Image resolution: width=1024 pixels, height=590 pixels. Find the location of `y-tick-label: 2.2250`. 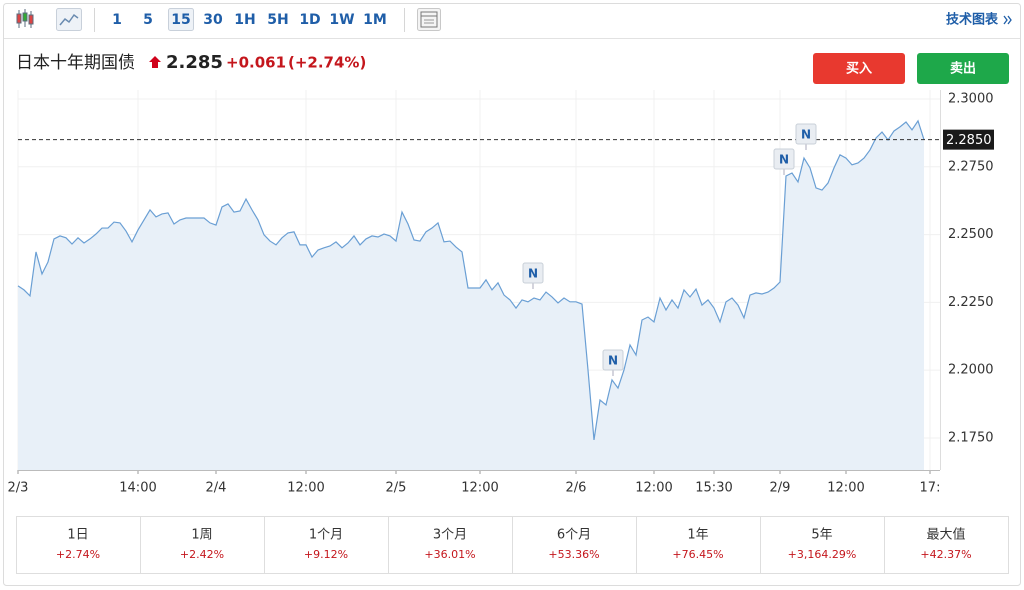

y-tick-label: 2.2250 is located at coordinates (971, 302).